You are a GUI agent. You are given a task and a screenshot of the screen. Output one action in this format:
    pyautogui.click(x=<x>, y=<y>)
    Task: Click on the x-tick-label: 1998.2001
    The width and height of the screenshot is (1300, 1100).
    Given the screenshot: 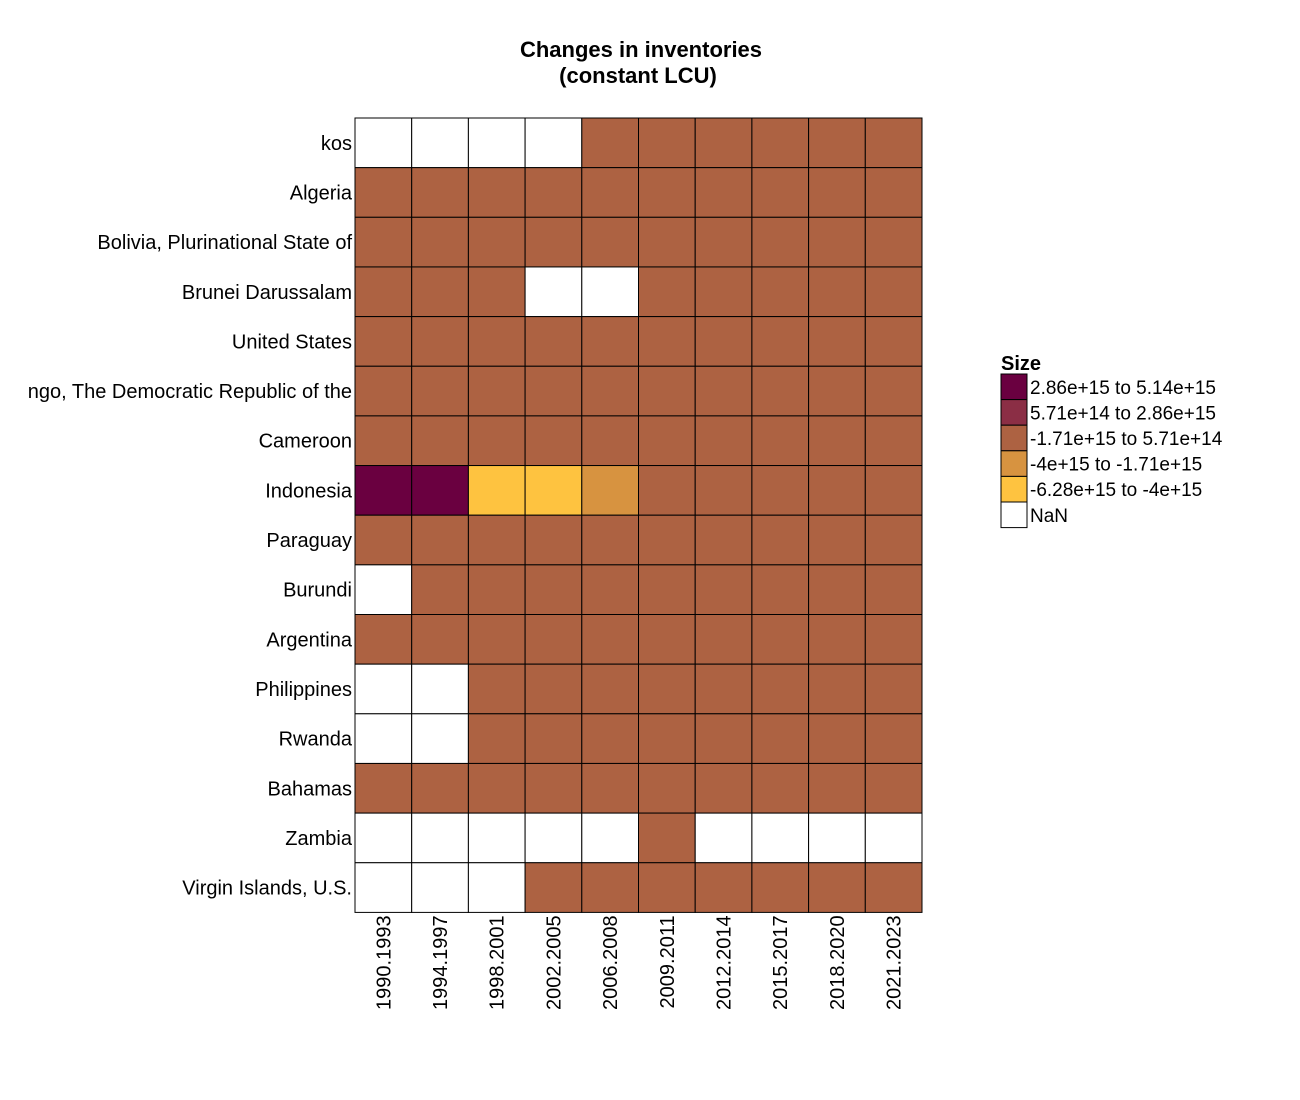 What is the action you would take?
    pyautogui.click(x=498, y=962)
    